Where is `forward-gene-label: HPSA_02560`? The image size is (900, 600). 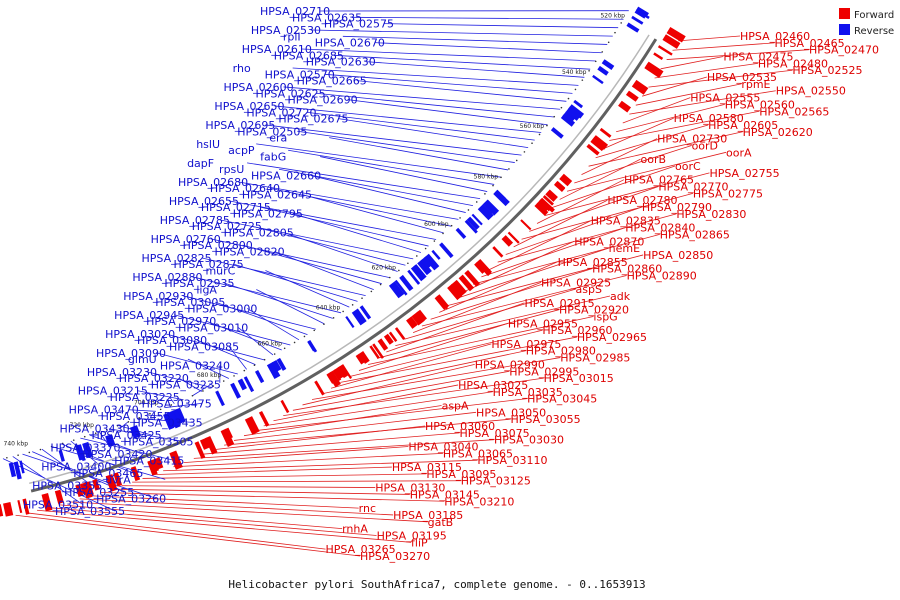 forward-gene-label: HPSA_02560 is located at coordinates (760, 104).